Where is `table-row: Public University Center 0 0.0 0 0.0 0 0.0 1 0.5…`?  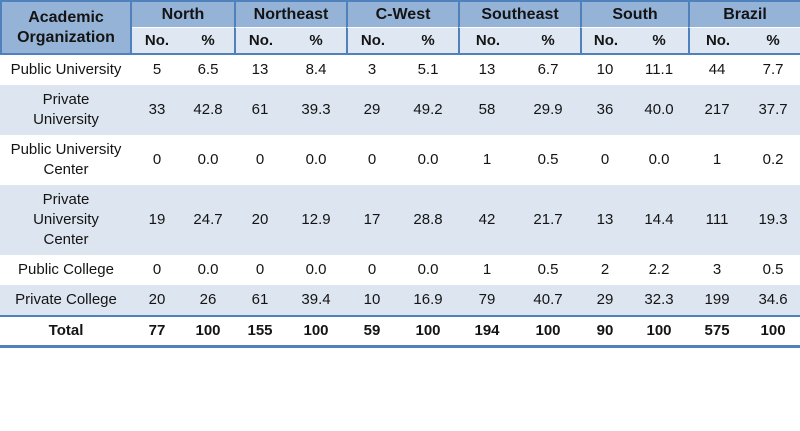 table-row: Public University Center 0 0.0 0 0.0 0 0.0 1 0.5… is located at coordinates (400, 160).